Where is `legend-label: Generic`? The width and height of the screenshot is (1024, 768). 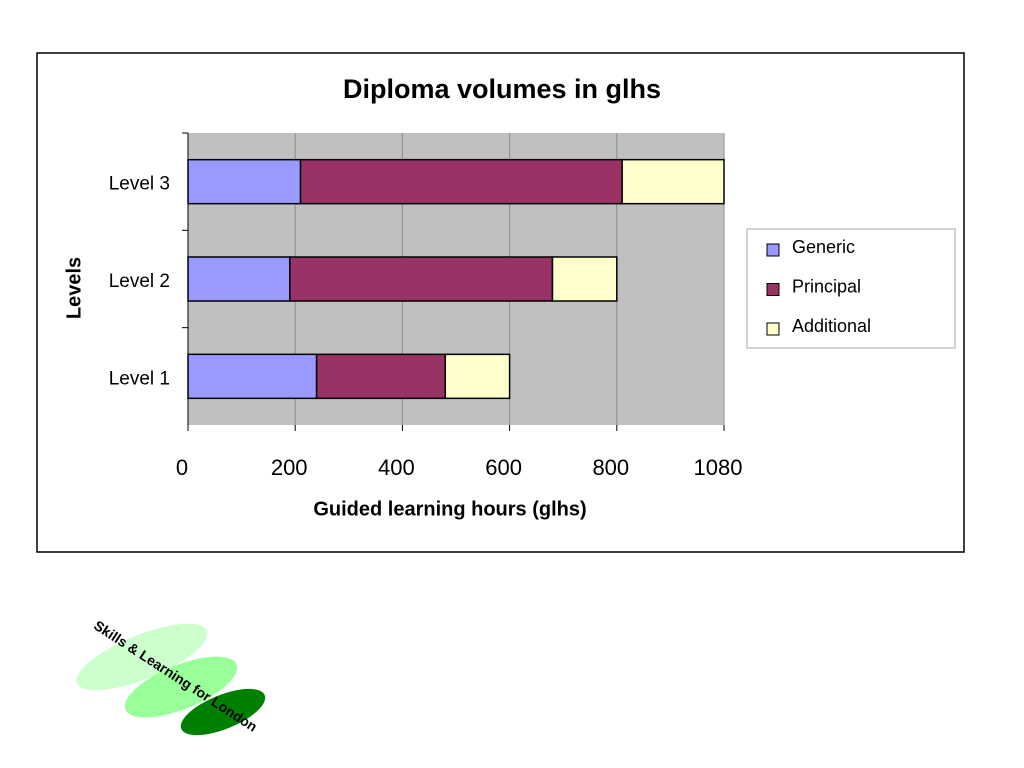 legend-label: Generic is located at coordinates (823, 247).